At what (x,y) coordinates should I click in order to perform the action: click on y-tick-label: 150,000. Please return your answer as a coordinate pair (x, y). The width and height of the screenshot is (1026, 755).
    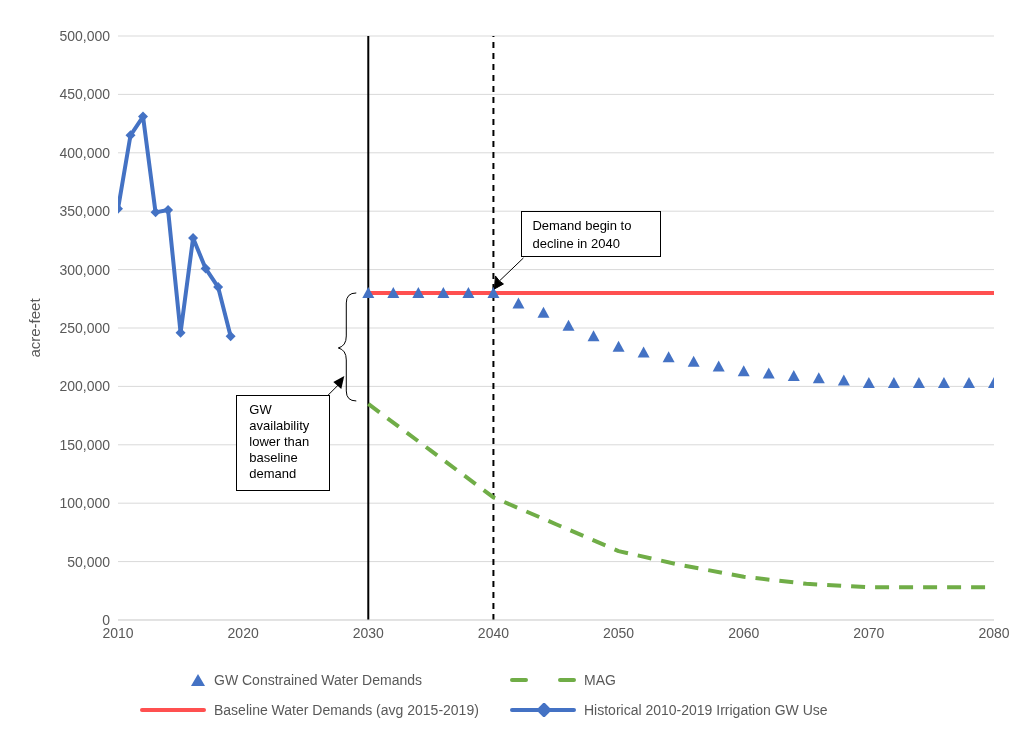
    Looking at the image, I should click on (85, 444).